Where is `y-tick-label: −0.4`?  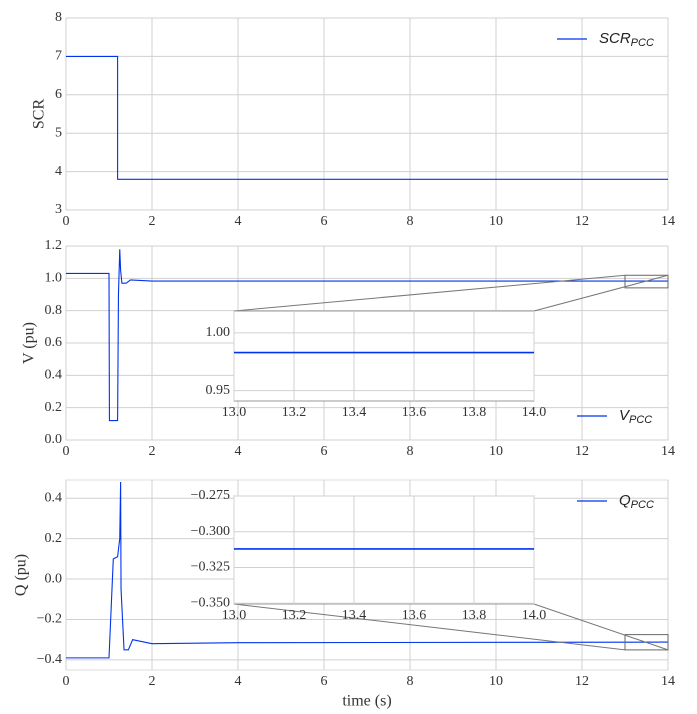 y-tick-label: −0.4 is located at coordinates (49, 659).